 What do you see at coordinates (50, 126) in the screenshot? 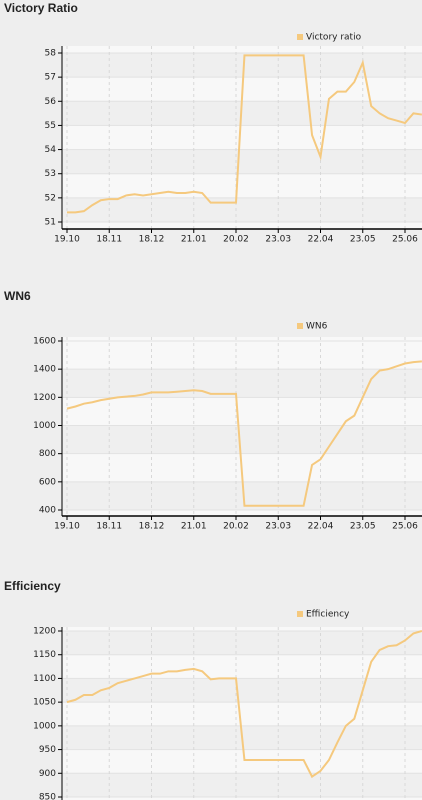
I see `y-tick-label: 55` at bounding box center [50, 126].